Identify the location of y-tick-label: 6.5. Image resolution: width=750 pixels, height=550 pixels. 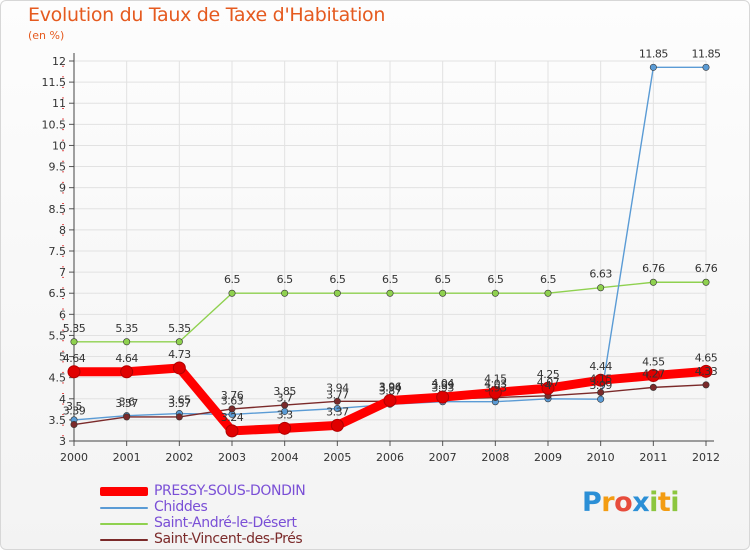
(58, 293).